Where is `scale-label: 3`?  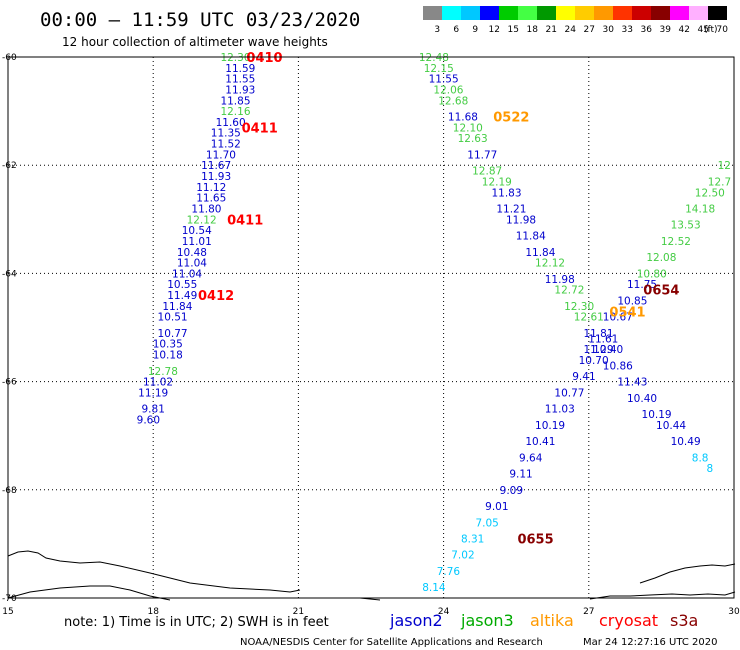
scale-label: 3 is located at coordinates (437, 30).